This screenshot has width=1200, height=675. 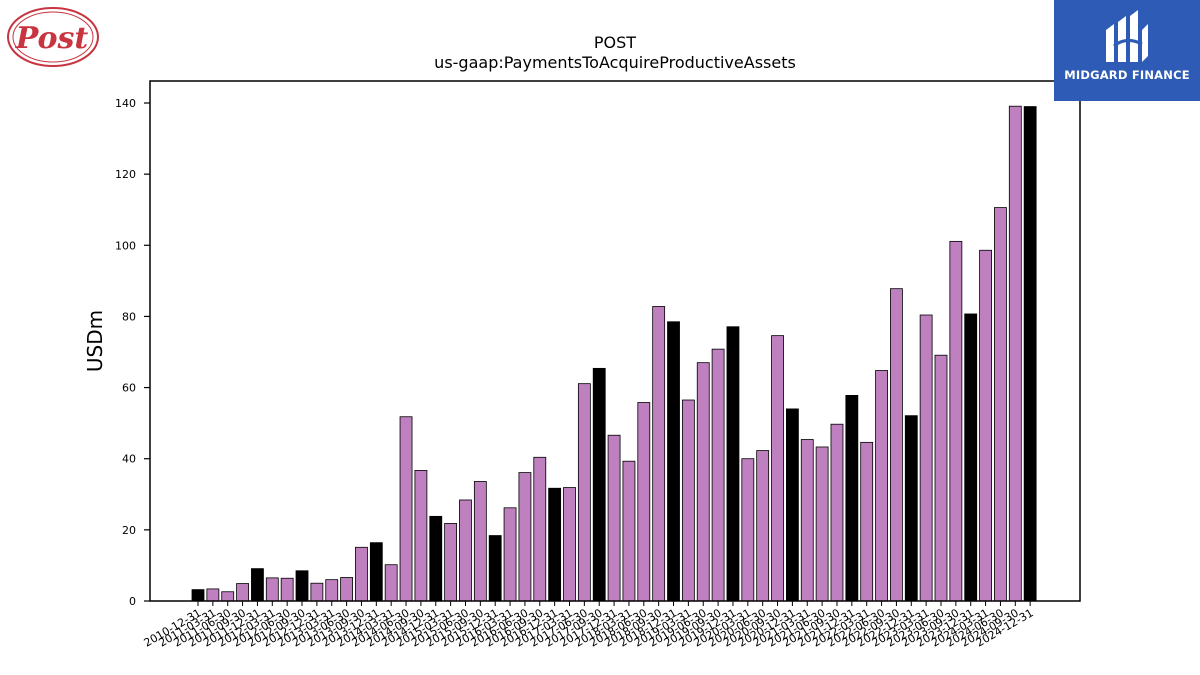 What do you see at coordinates (129, 388) in the screenshot?
I see `y-tick-label: 60` at bounding box center [129, 388].